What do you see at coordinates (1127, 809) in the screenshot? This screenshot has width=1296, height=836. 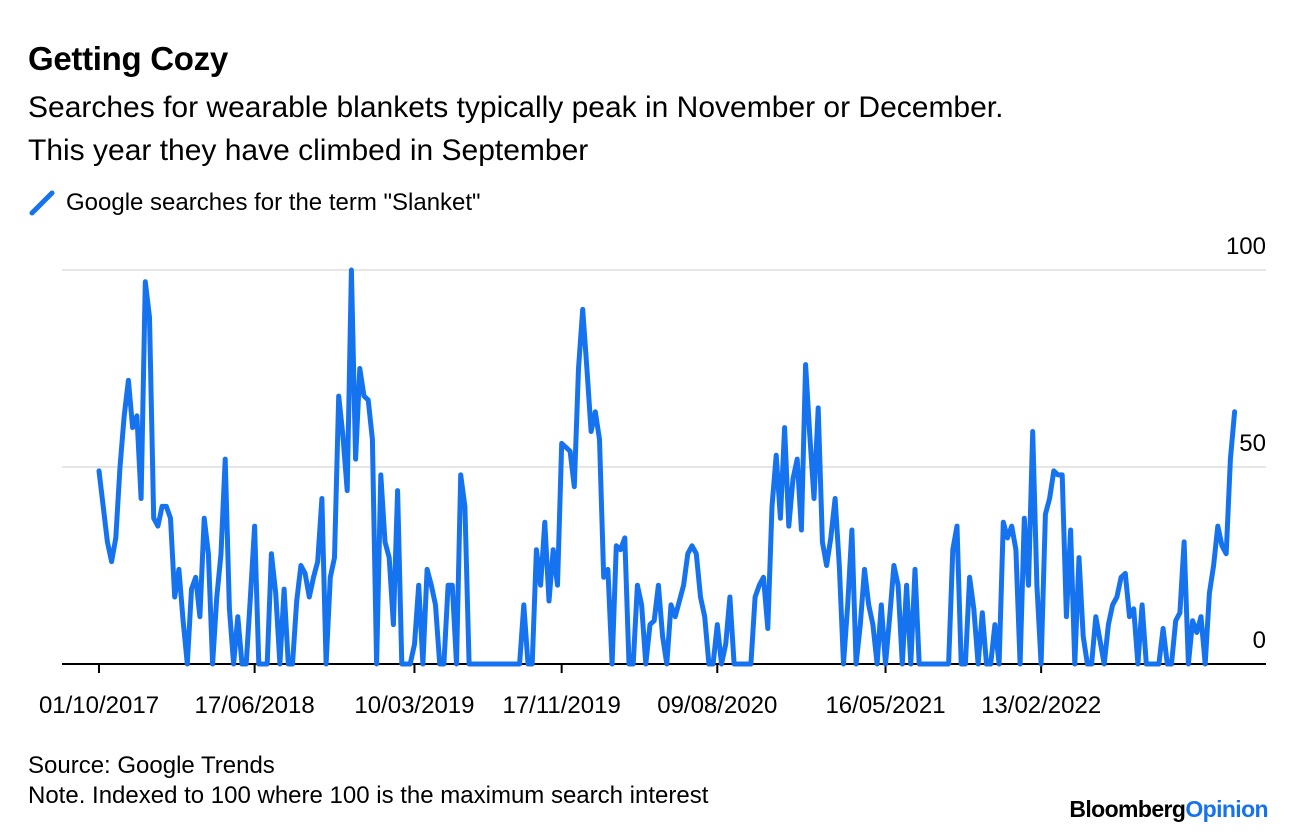 I see `brand-logo-part-1: Bloomberg` at bounding box center [1127, 809].